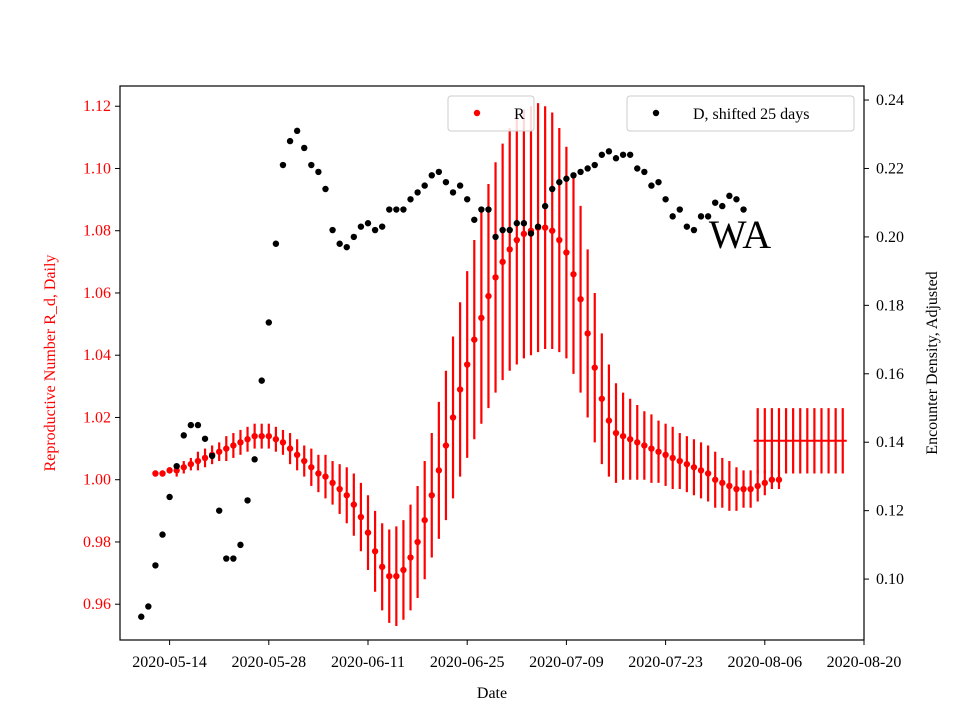 This screenshot has height=725, width=960. I want to click on left-y-tick-label: 1.06, so click(97, 293).